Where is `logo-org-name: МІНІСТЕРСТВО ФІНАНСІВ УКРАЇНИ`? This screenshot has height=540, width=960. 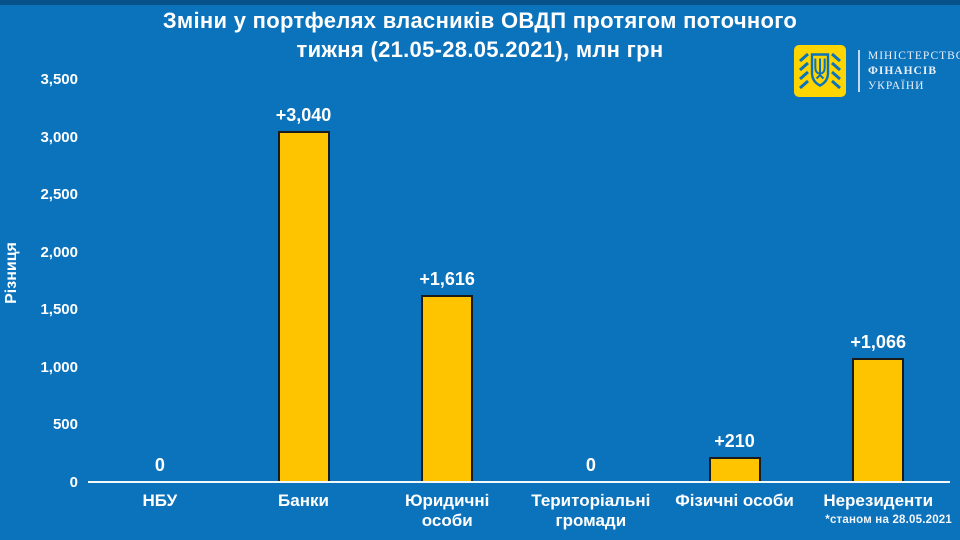 logo-org-name: МІНІСТЕРСТВО ФІНАНСІВ УКРАЇНИ is located at coordinates (914, 71).